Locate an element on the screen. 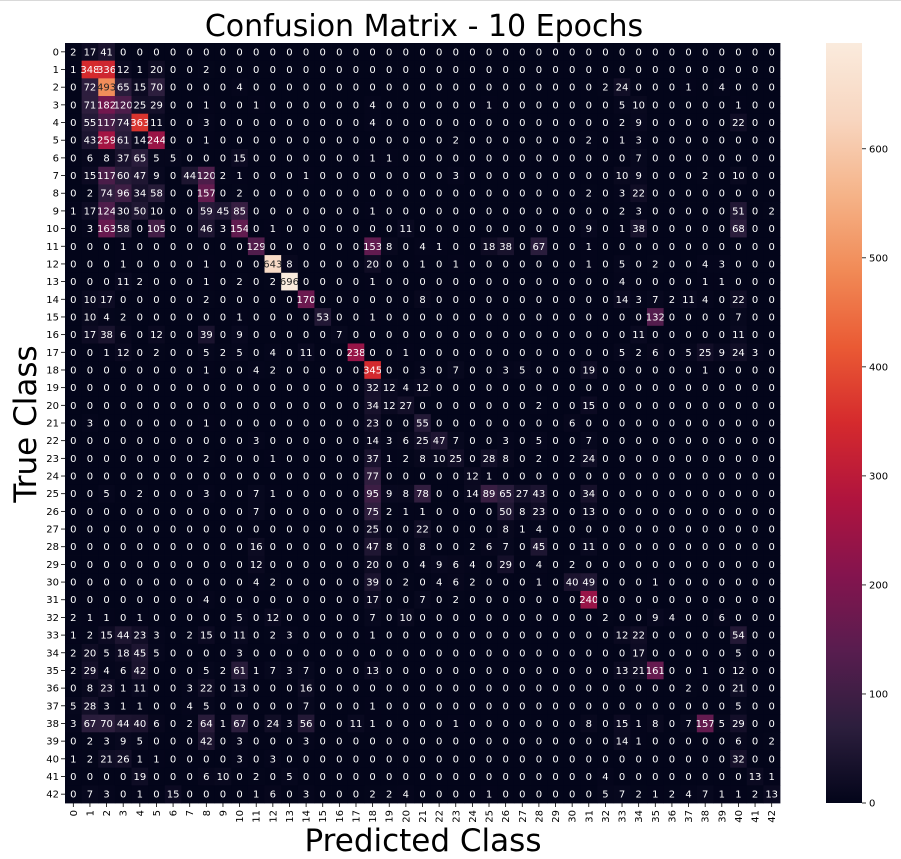 The image size is (901, 859). cell-value: 161 is located at coordinates (655, 671).